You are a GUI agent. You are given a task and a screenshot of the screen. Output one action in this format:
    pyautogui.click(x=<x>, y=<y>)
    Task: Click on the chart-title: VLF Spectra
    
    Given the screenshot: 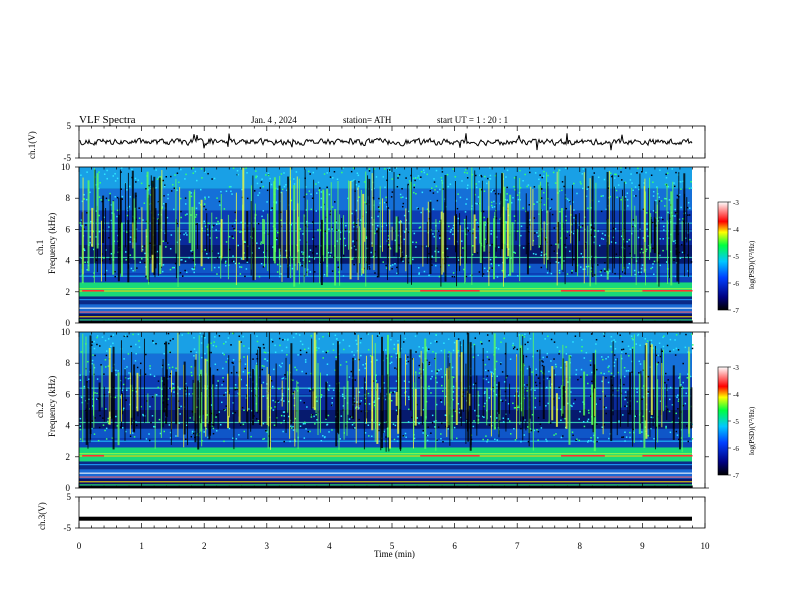 What is the action you would take?
    pyautogui.click(x=107, y=120)
    